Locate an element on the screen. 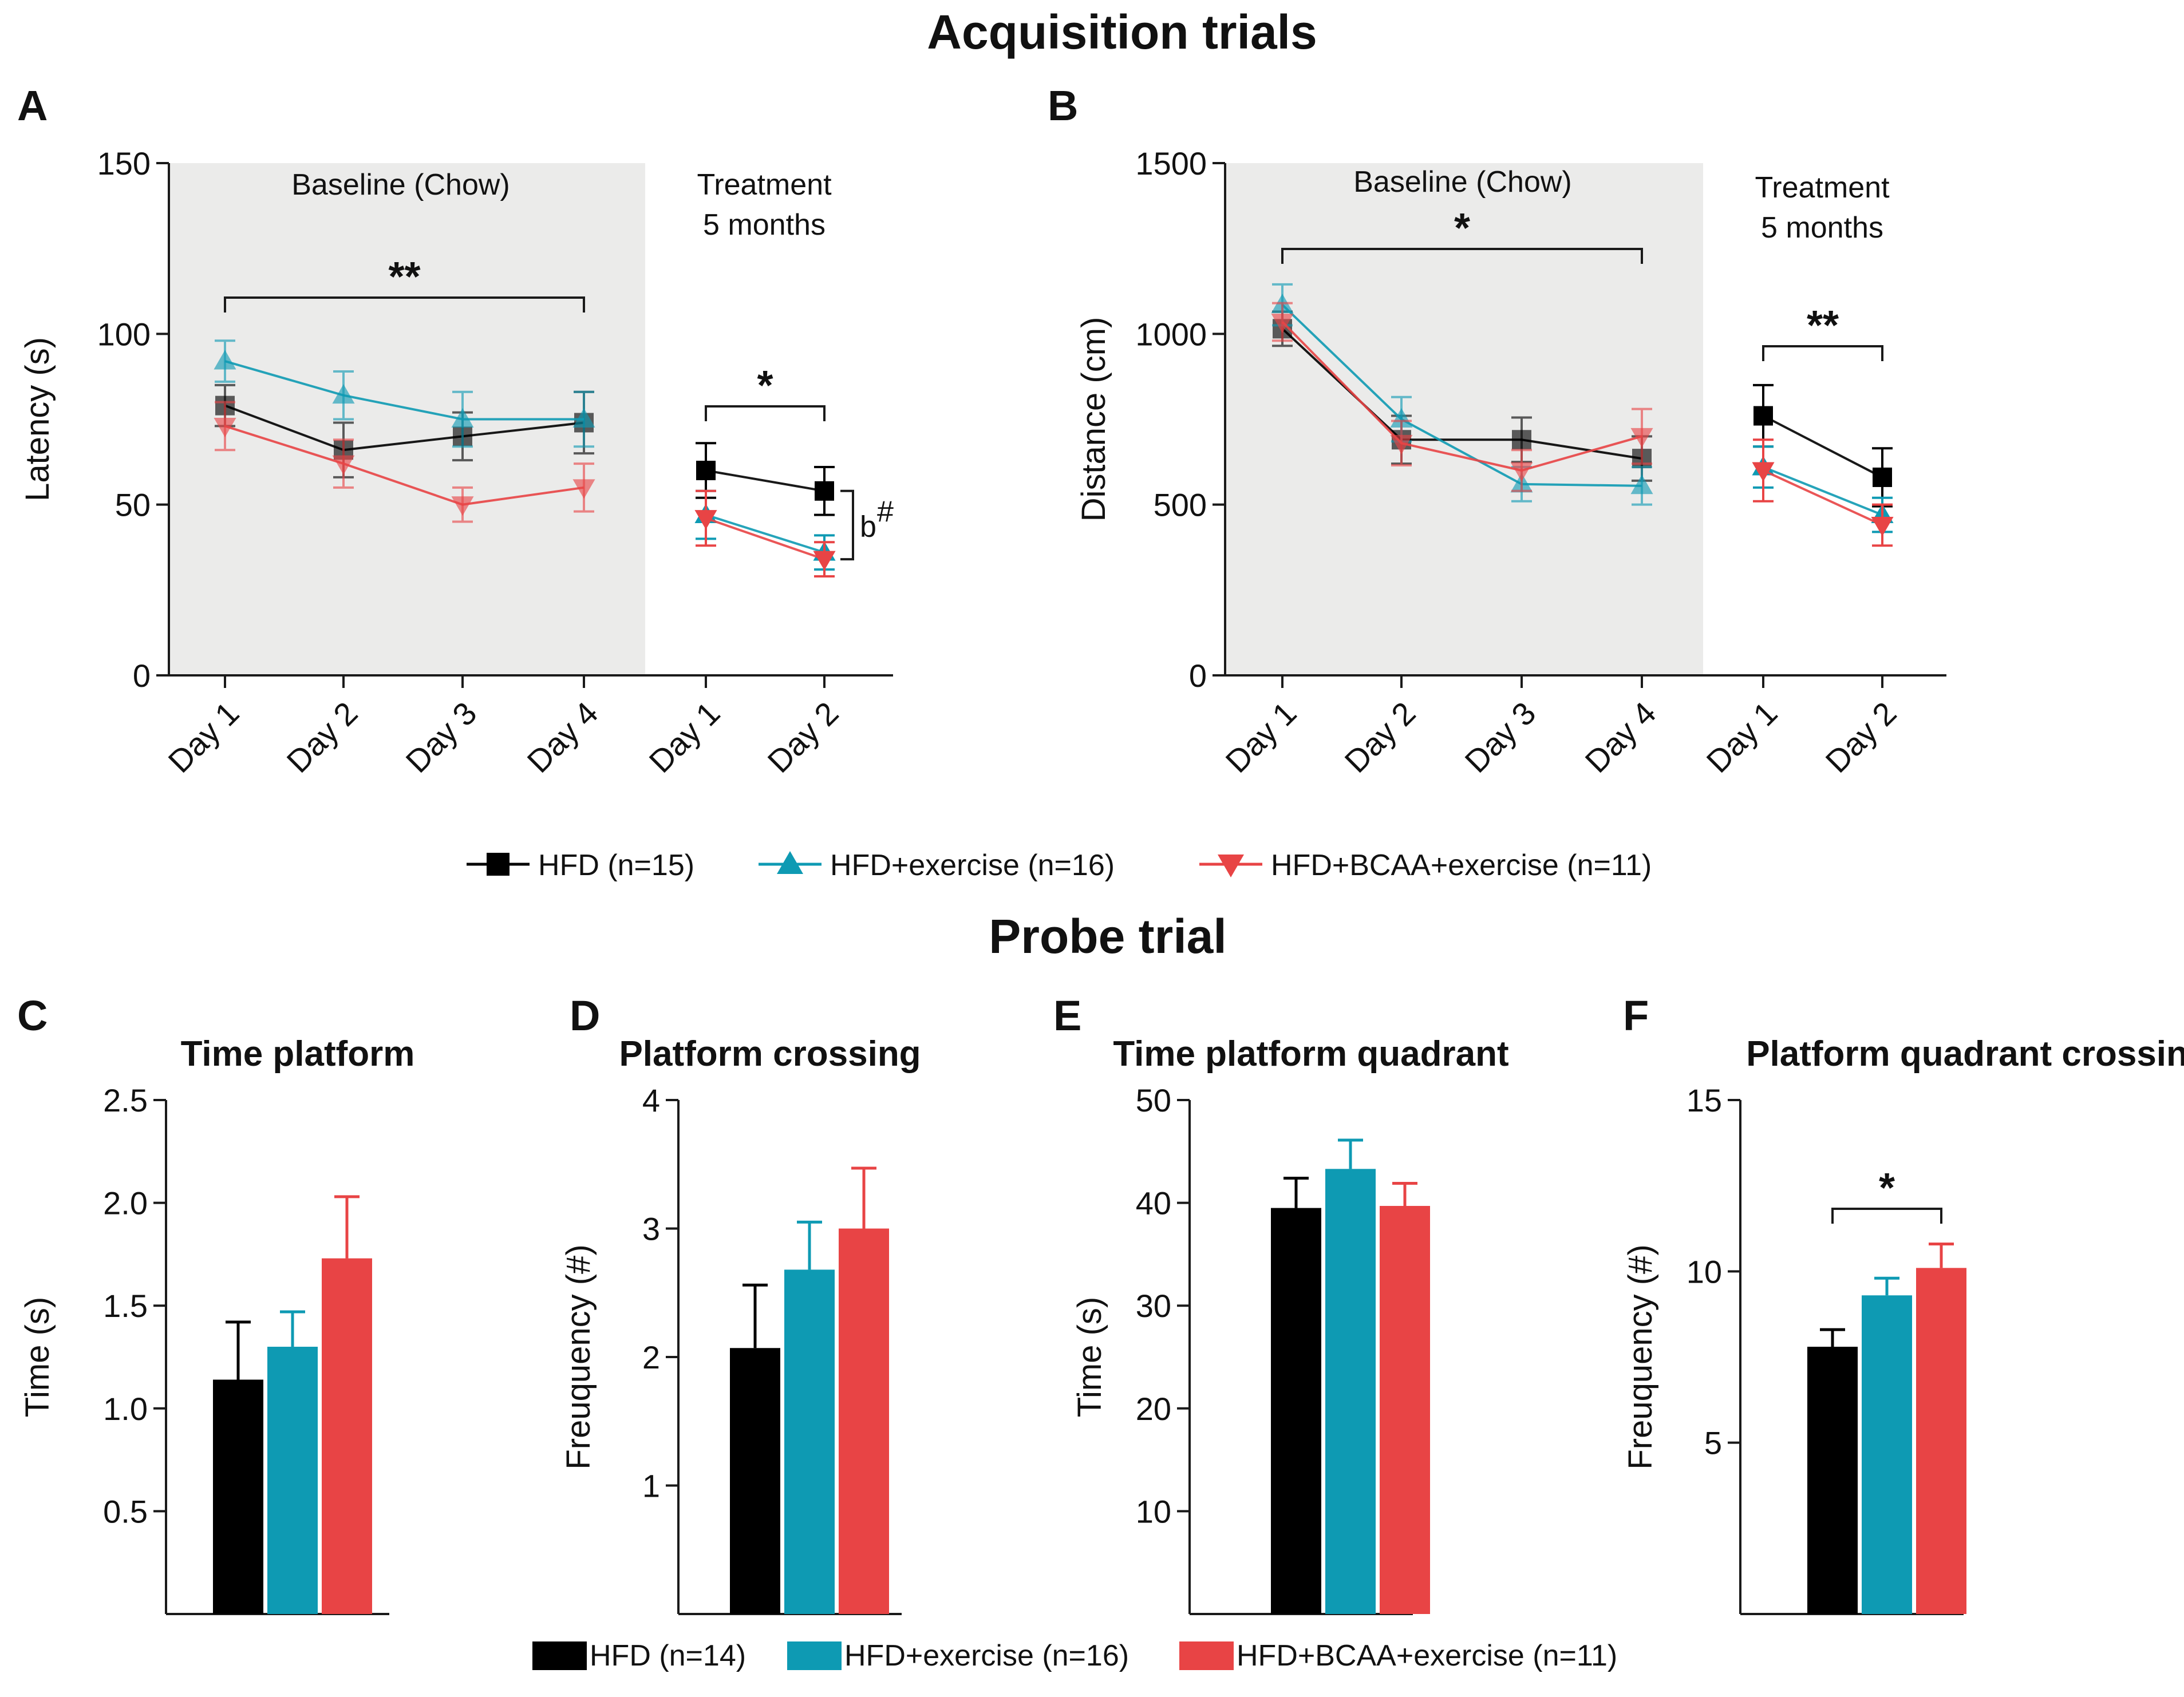  y-tick-label: 1500 is located at coordinates (1171, 163).